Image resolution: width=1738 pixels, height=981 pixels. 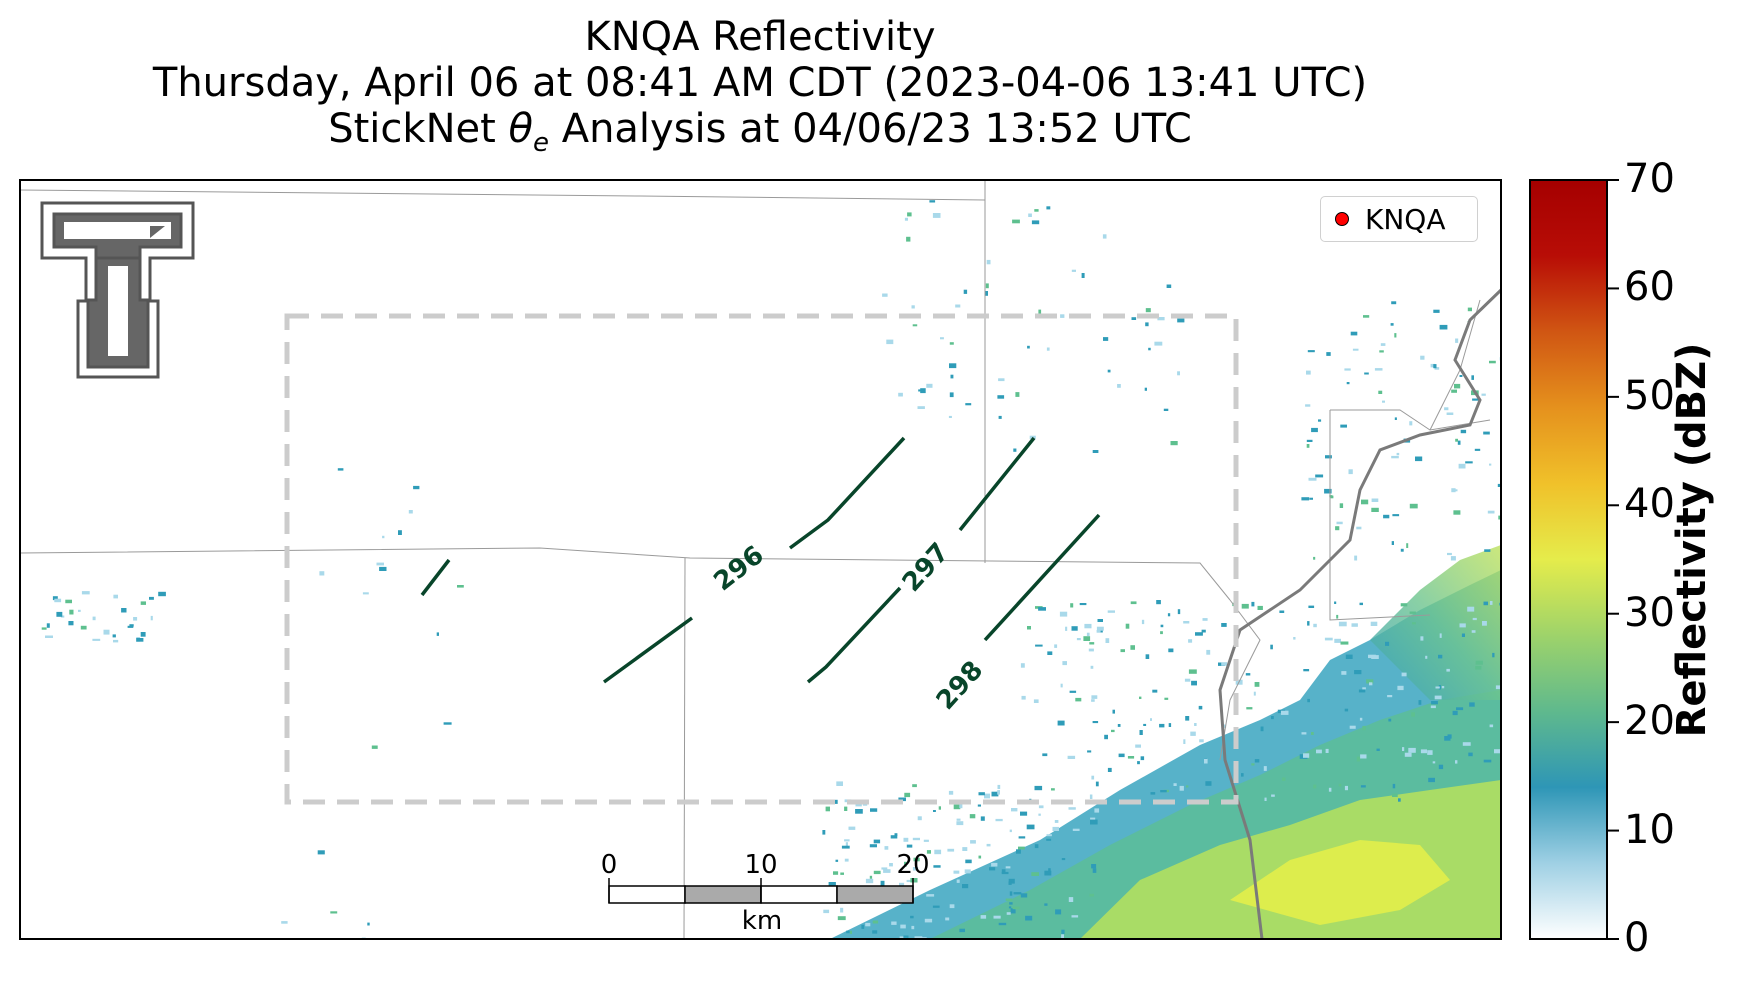 I want to click on texas-tech-logo, so click(x=117, y=290).